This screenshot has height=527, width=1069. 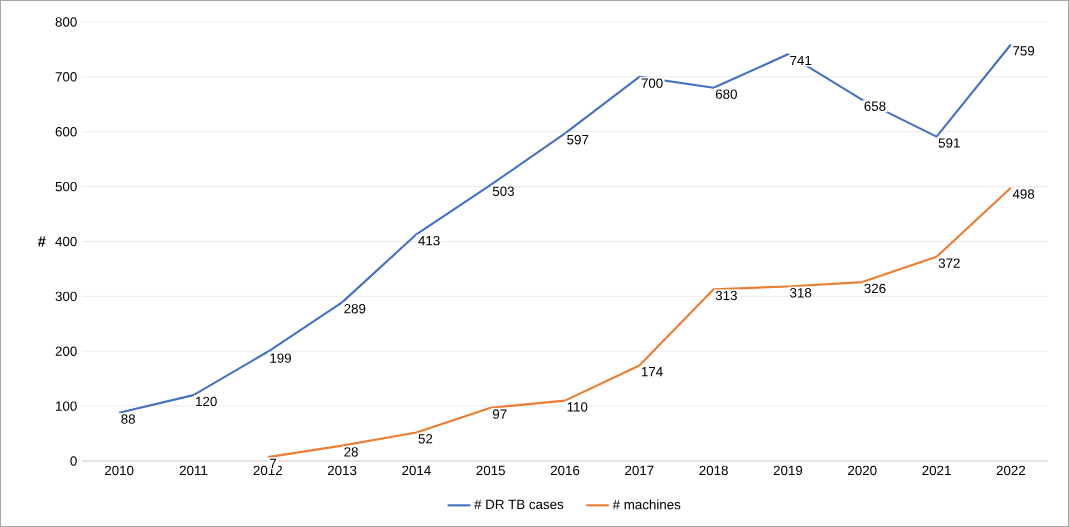 I want to click on x-tick-label: 2019, so click(x=788, y=470).